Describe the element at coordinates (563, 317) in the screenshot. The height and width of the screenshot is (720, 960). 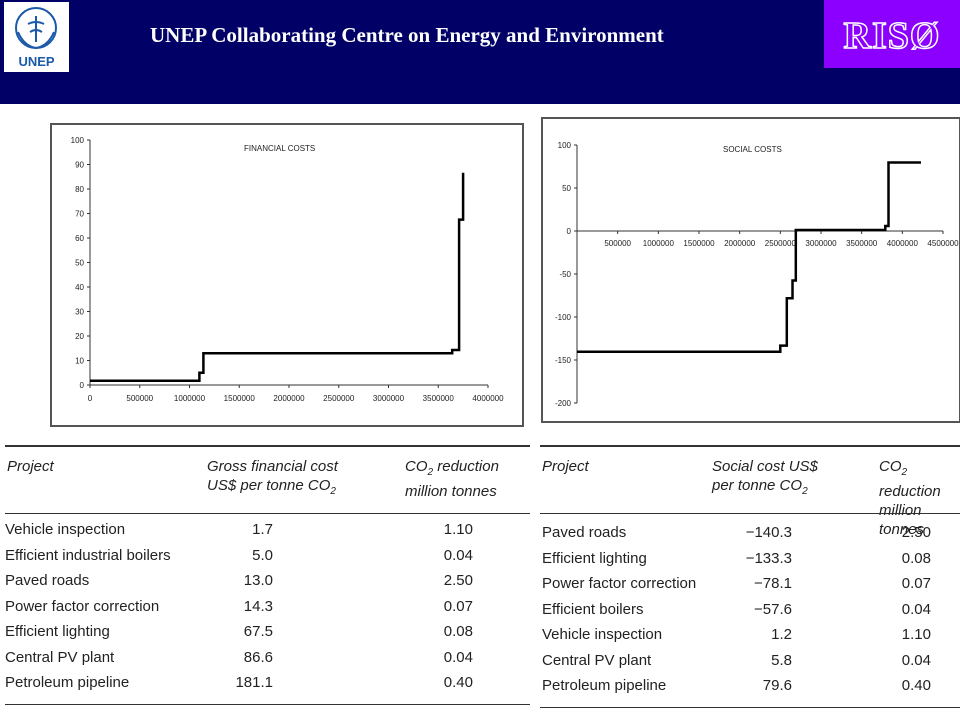
I see `y-tick-label: -100` at that location.